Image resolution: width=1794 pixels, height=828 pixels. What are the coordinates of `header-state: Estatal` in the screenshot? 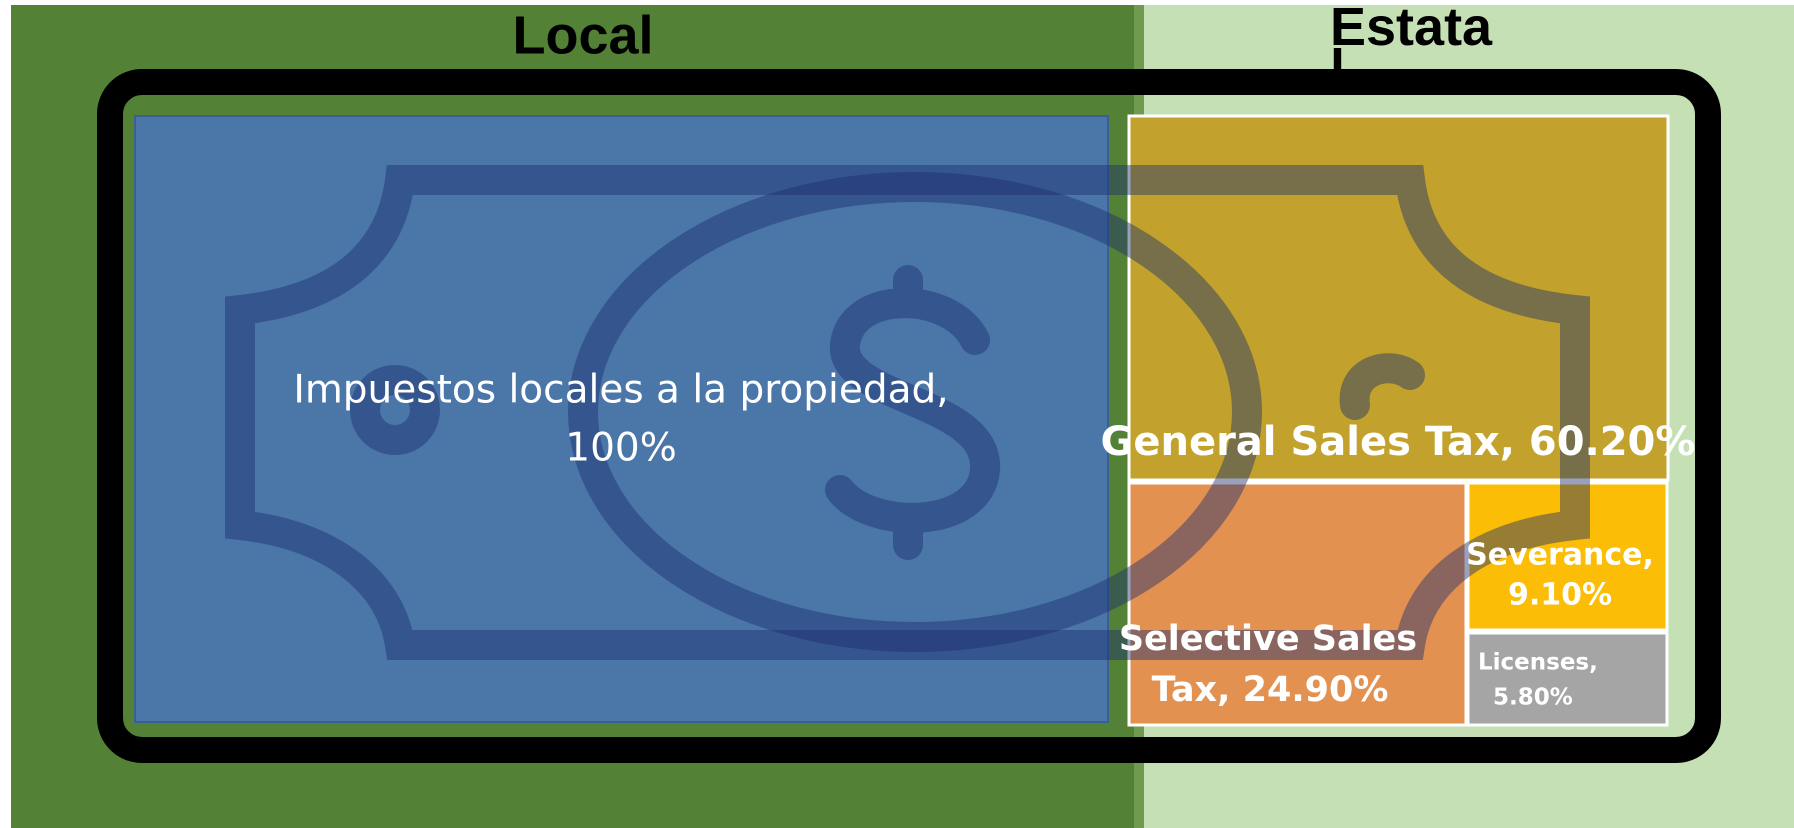 It's located at (1411, 49).